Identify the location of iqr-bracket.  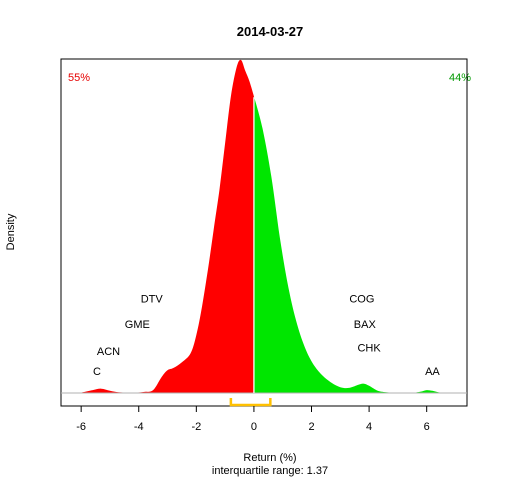
(250, 402).